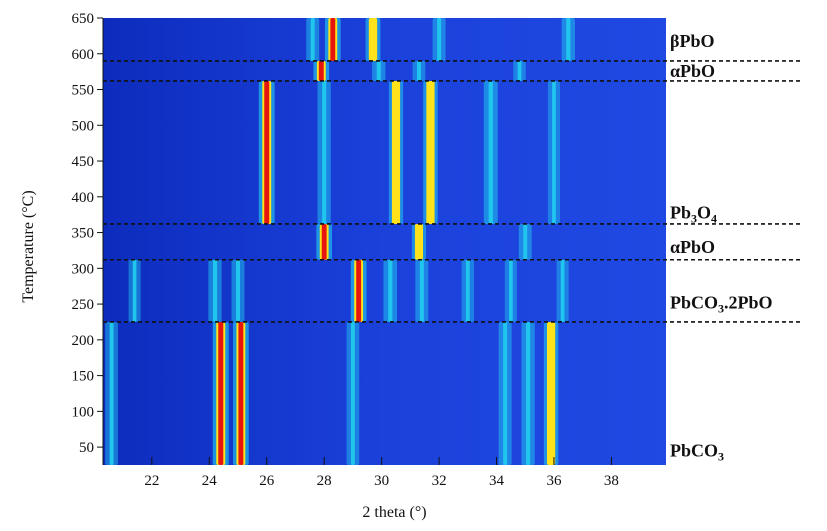 This screenshot has width=827, height=531. I want to click on x-tick-label: 34, so click(497, 481).